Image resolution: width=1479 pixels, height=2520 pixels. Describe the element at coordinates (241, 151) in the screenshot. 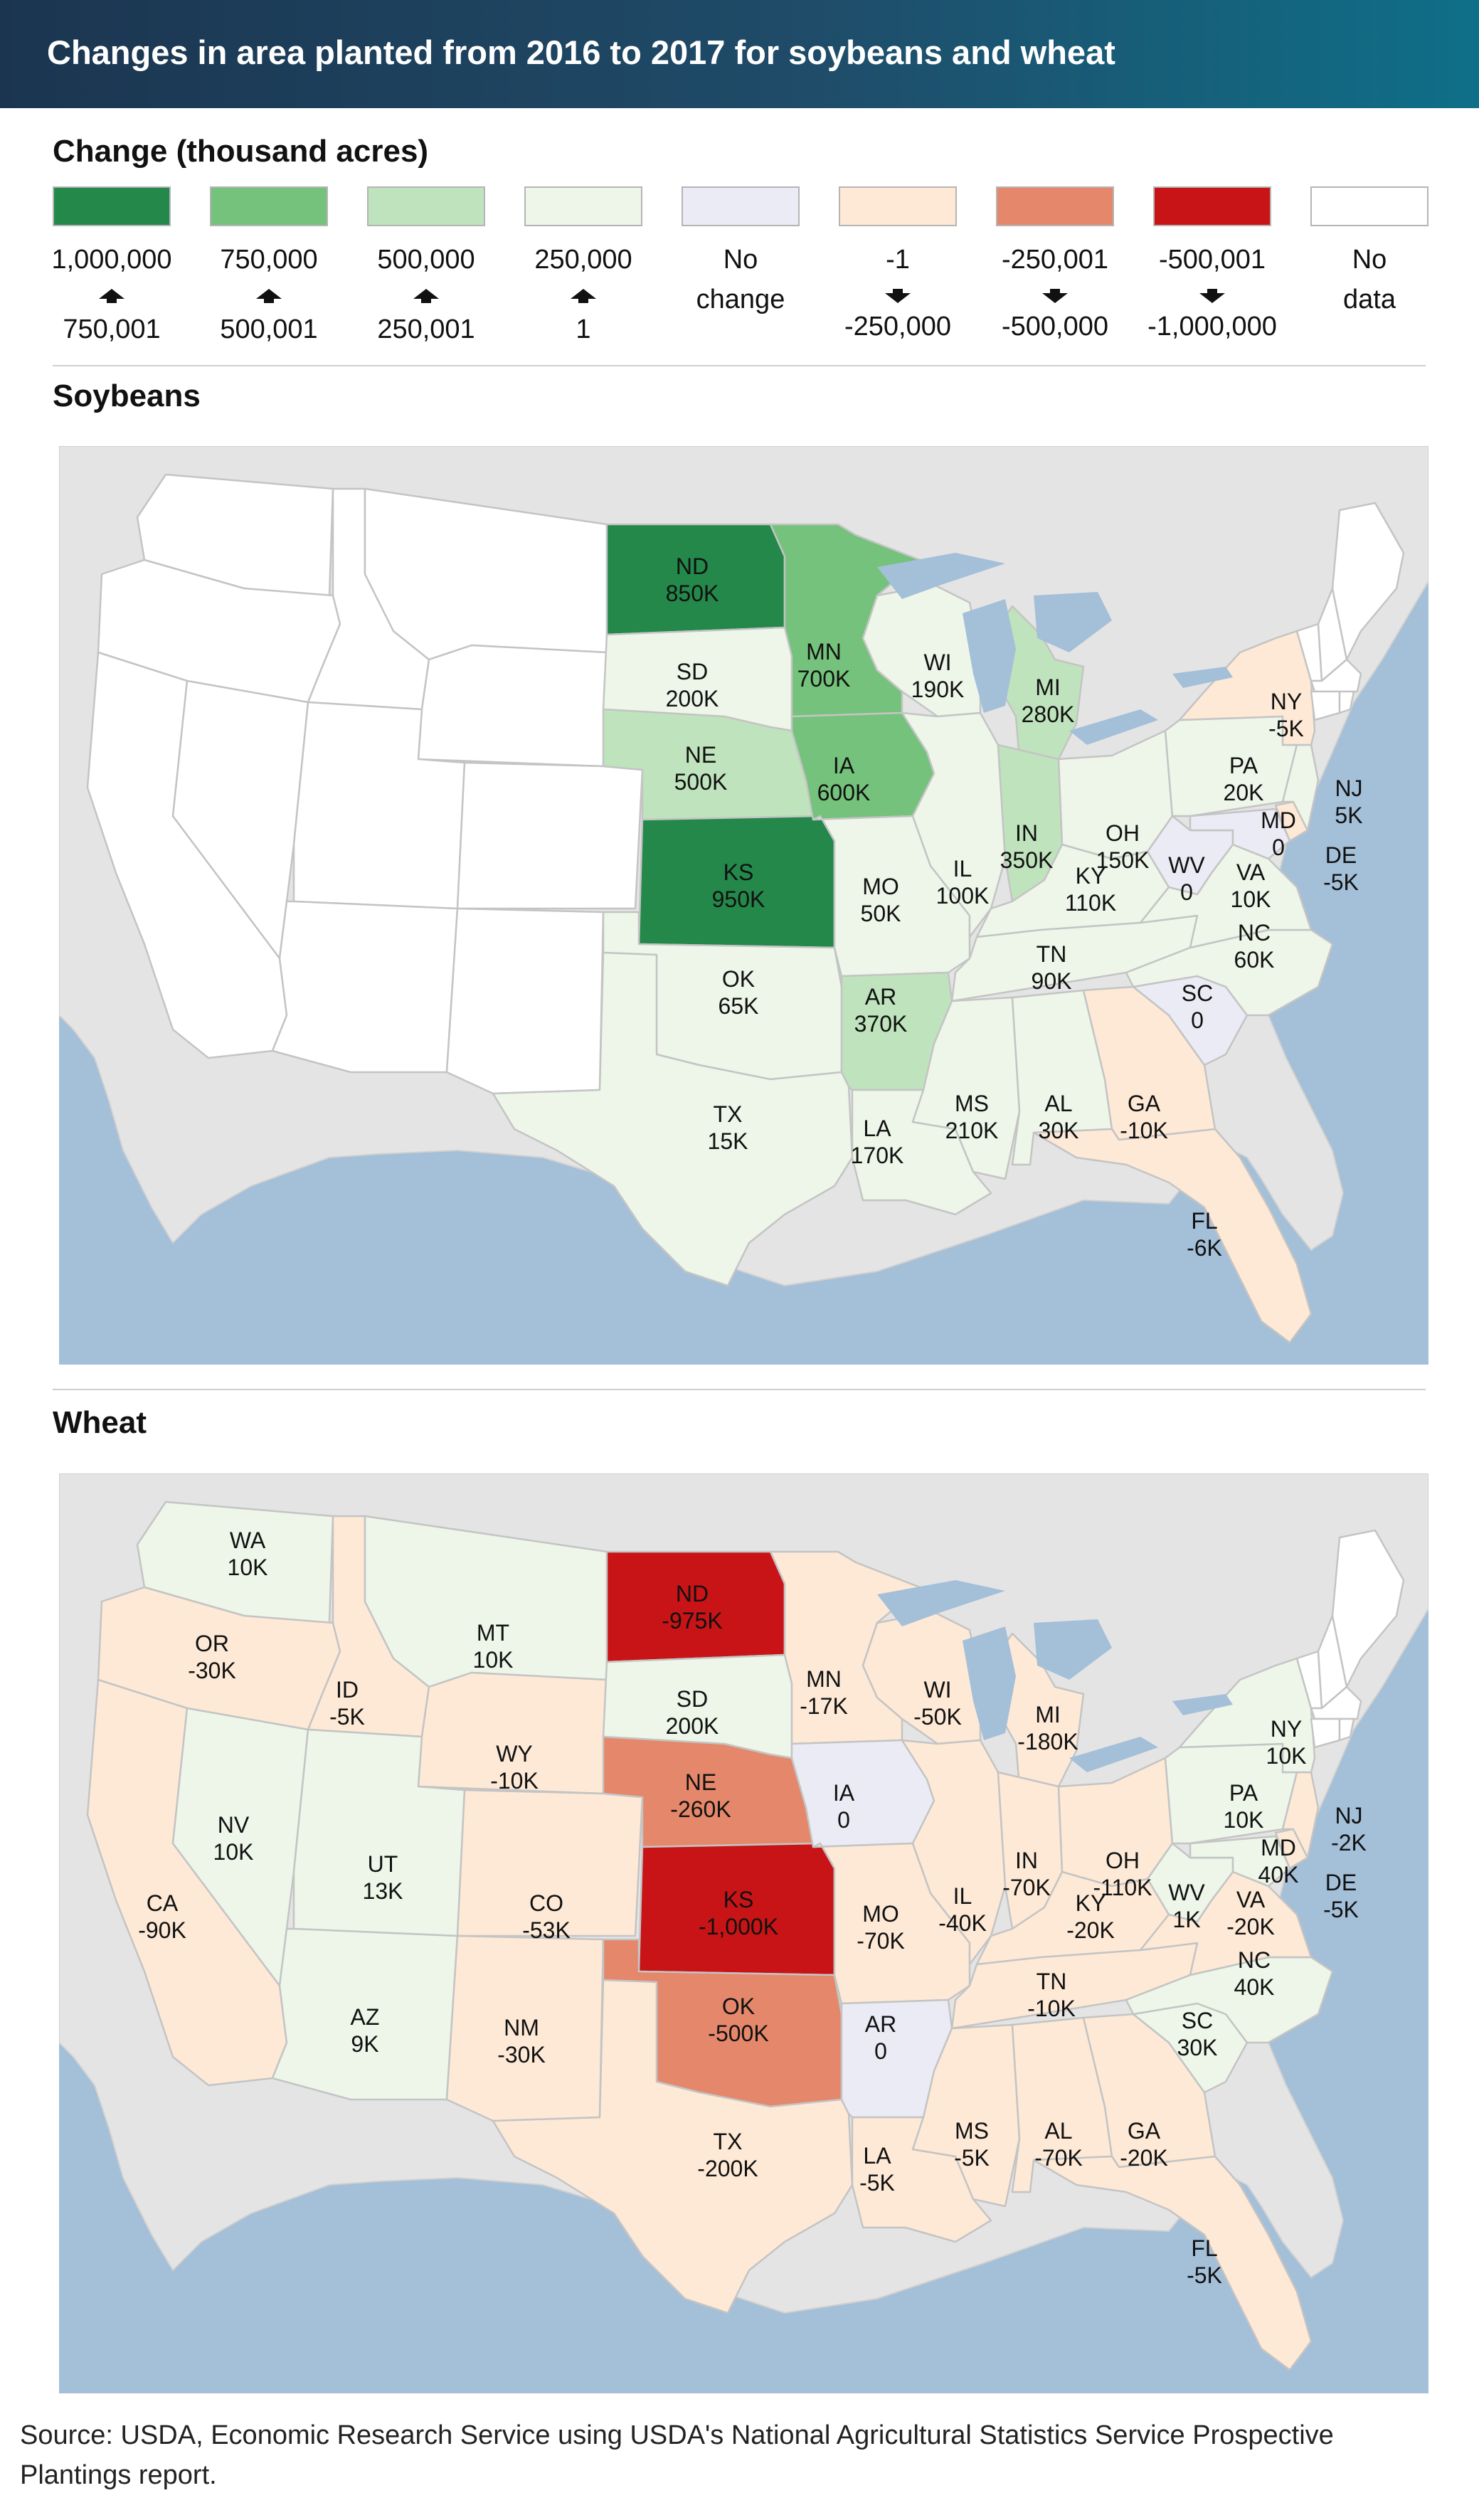

I see `legend-title: Change (thousand acres)` at that location.